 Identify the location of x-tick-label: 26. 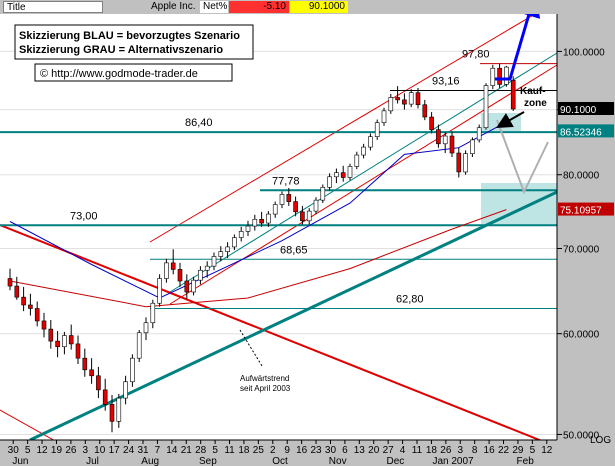
(446, 450).